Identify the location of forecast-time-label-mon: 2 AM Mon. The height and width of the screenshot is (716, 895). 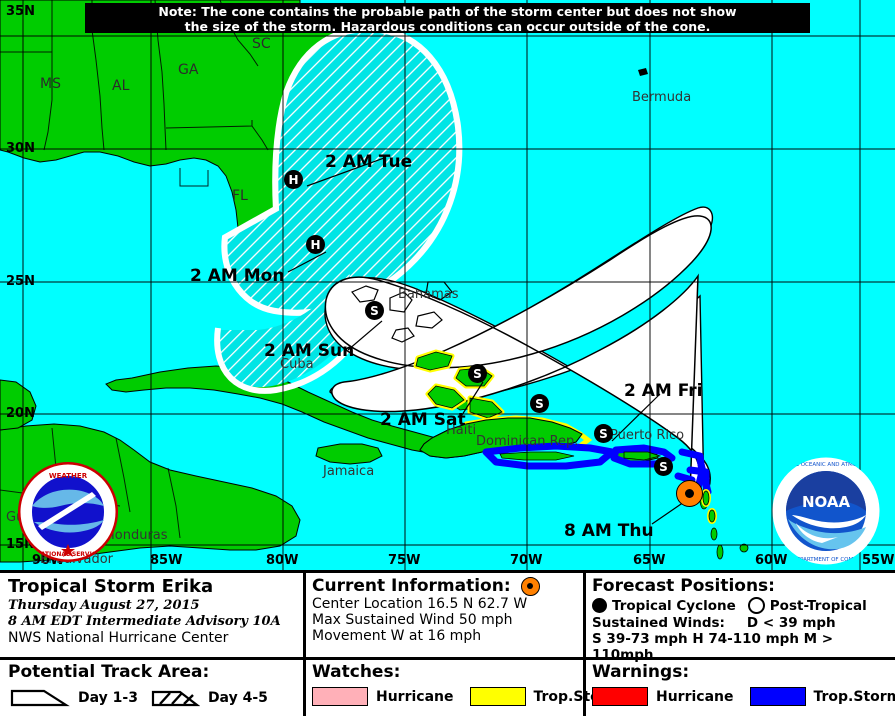
(237, 276).